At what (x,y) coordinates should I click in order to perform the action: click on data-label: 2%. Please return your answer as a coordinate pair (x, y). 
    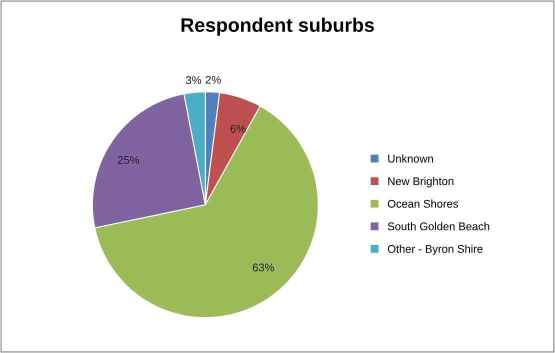
    Looking at the image, I should click on (213, 80).